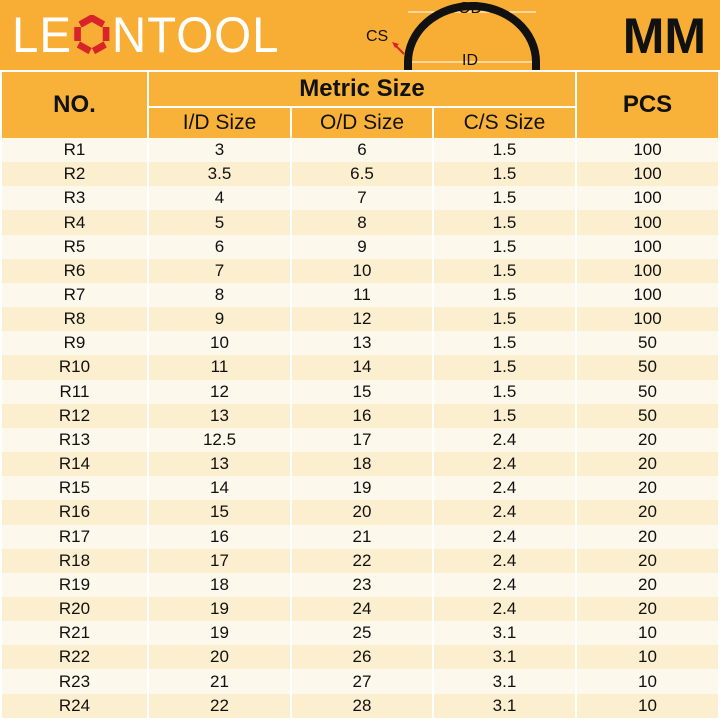 The height and width of the screenshot is (720, 720). I want to click on header-metric-size: Metric Size, so click(362, 89).